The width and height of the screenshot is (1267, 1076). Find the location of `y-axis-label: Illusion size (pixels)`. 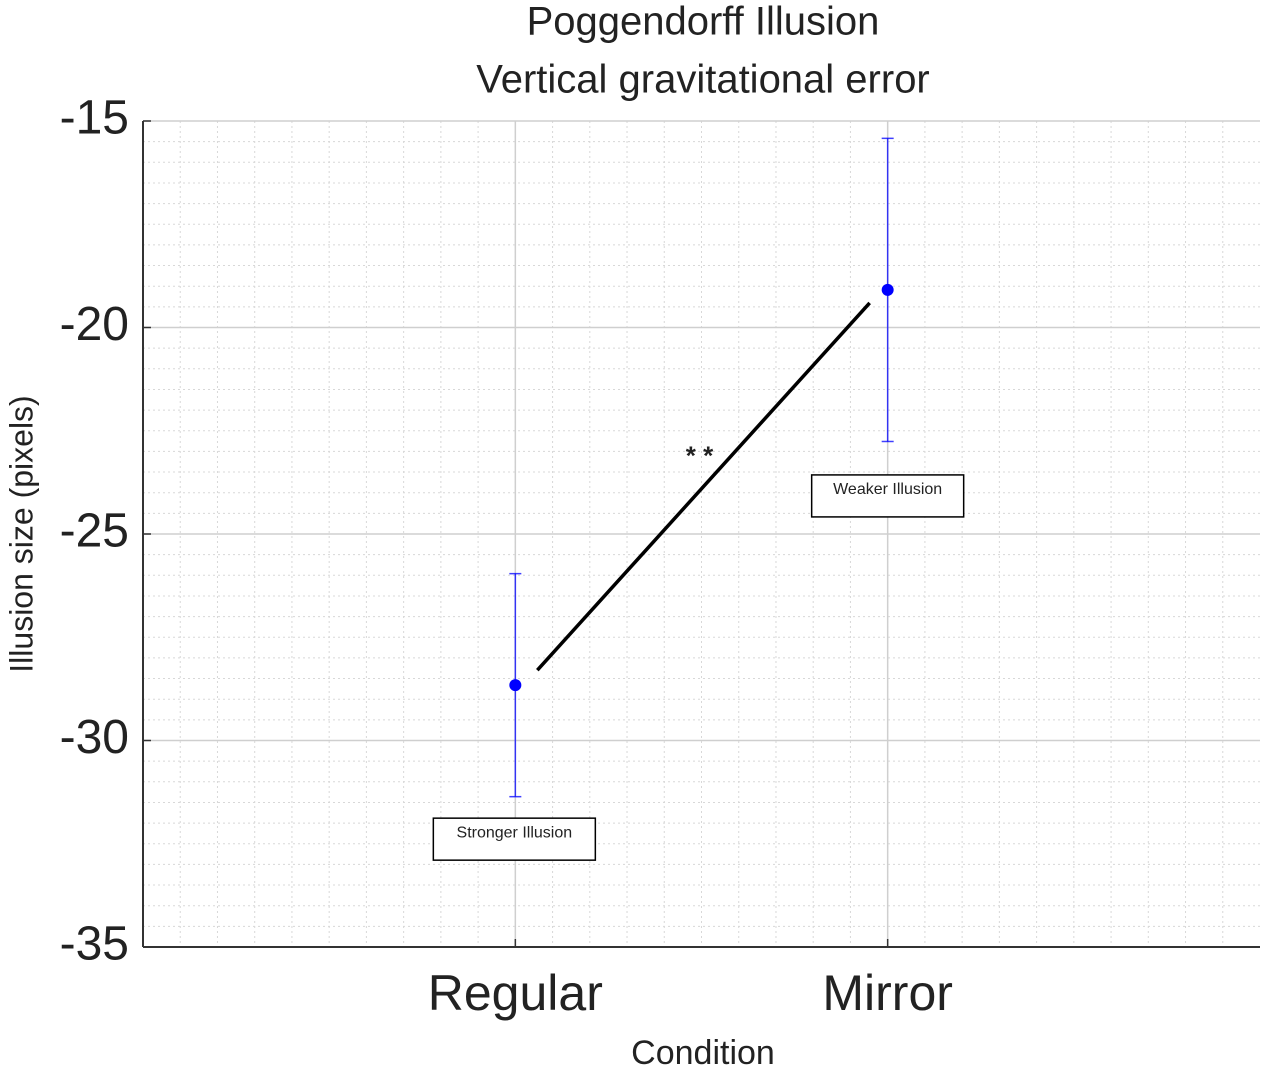

y-axis-label: Illusion size (pixels) is located at coordinates (21, 533).